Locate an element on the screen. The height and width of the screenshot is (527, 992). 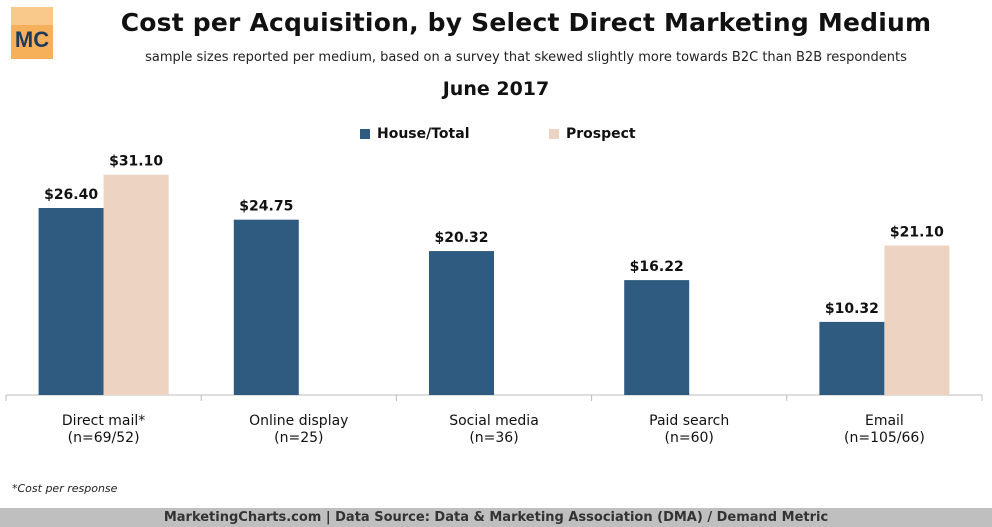
x-tick-label: Email is located at coordinates (884, 421).